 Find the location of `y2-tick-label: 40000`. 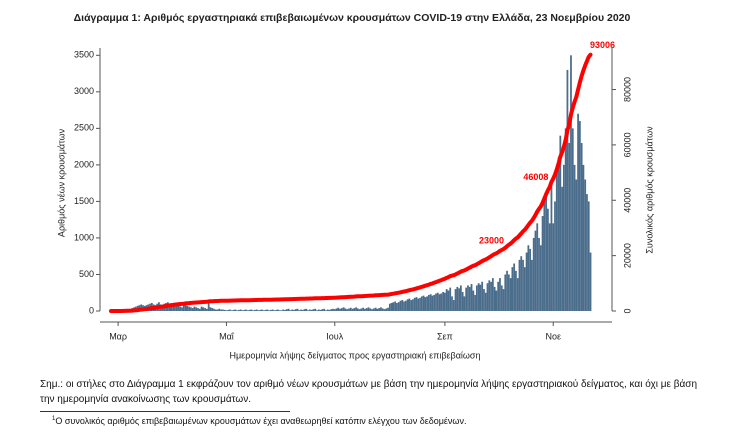

y2-tick-label: 40000 is located at coordinates (627, 200).